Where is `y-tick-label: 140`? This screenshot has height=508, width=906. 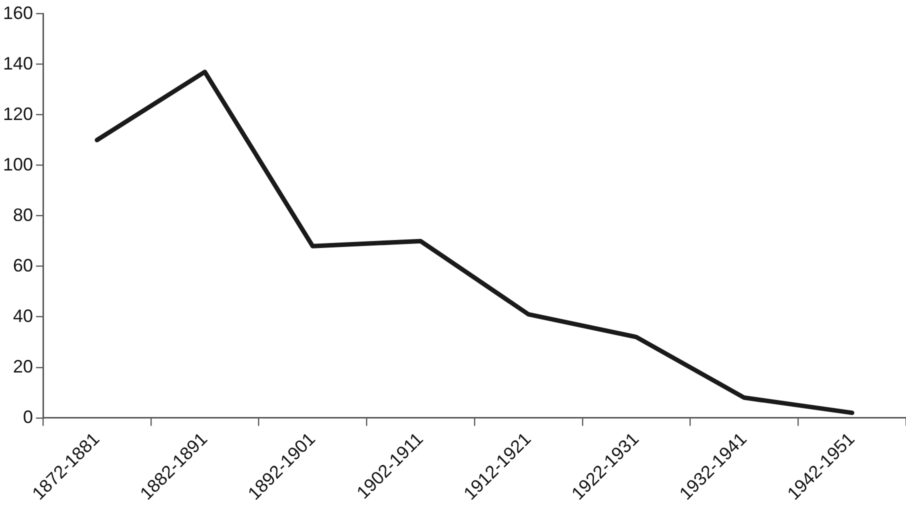
y-tick-label: 140 is located at coordinates (18, 63).